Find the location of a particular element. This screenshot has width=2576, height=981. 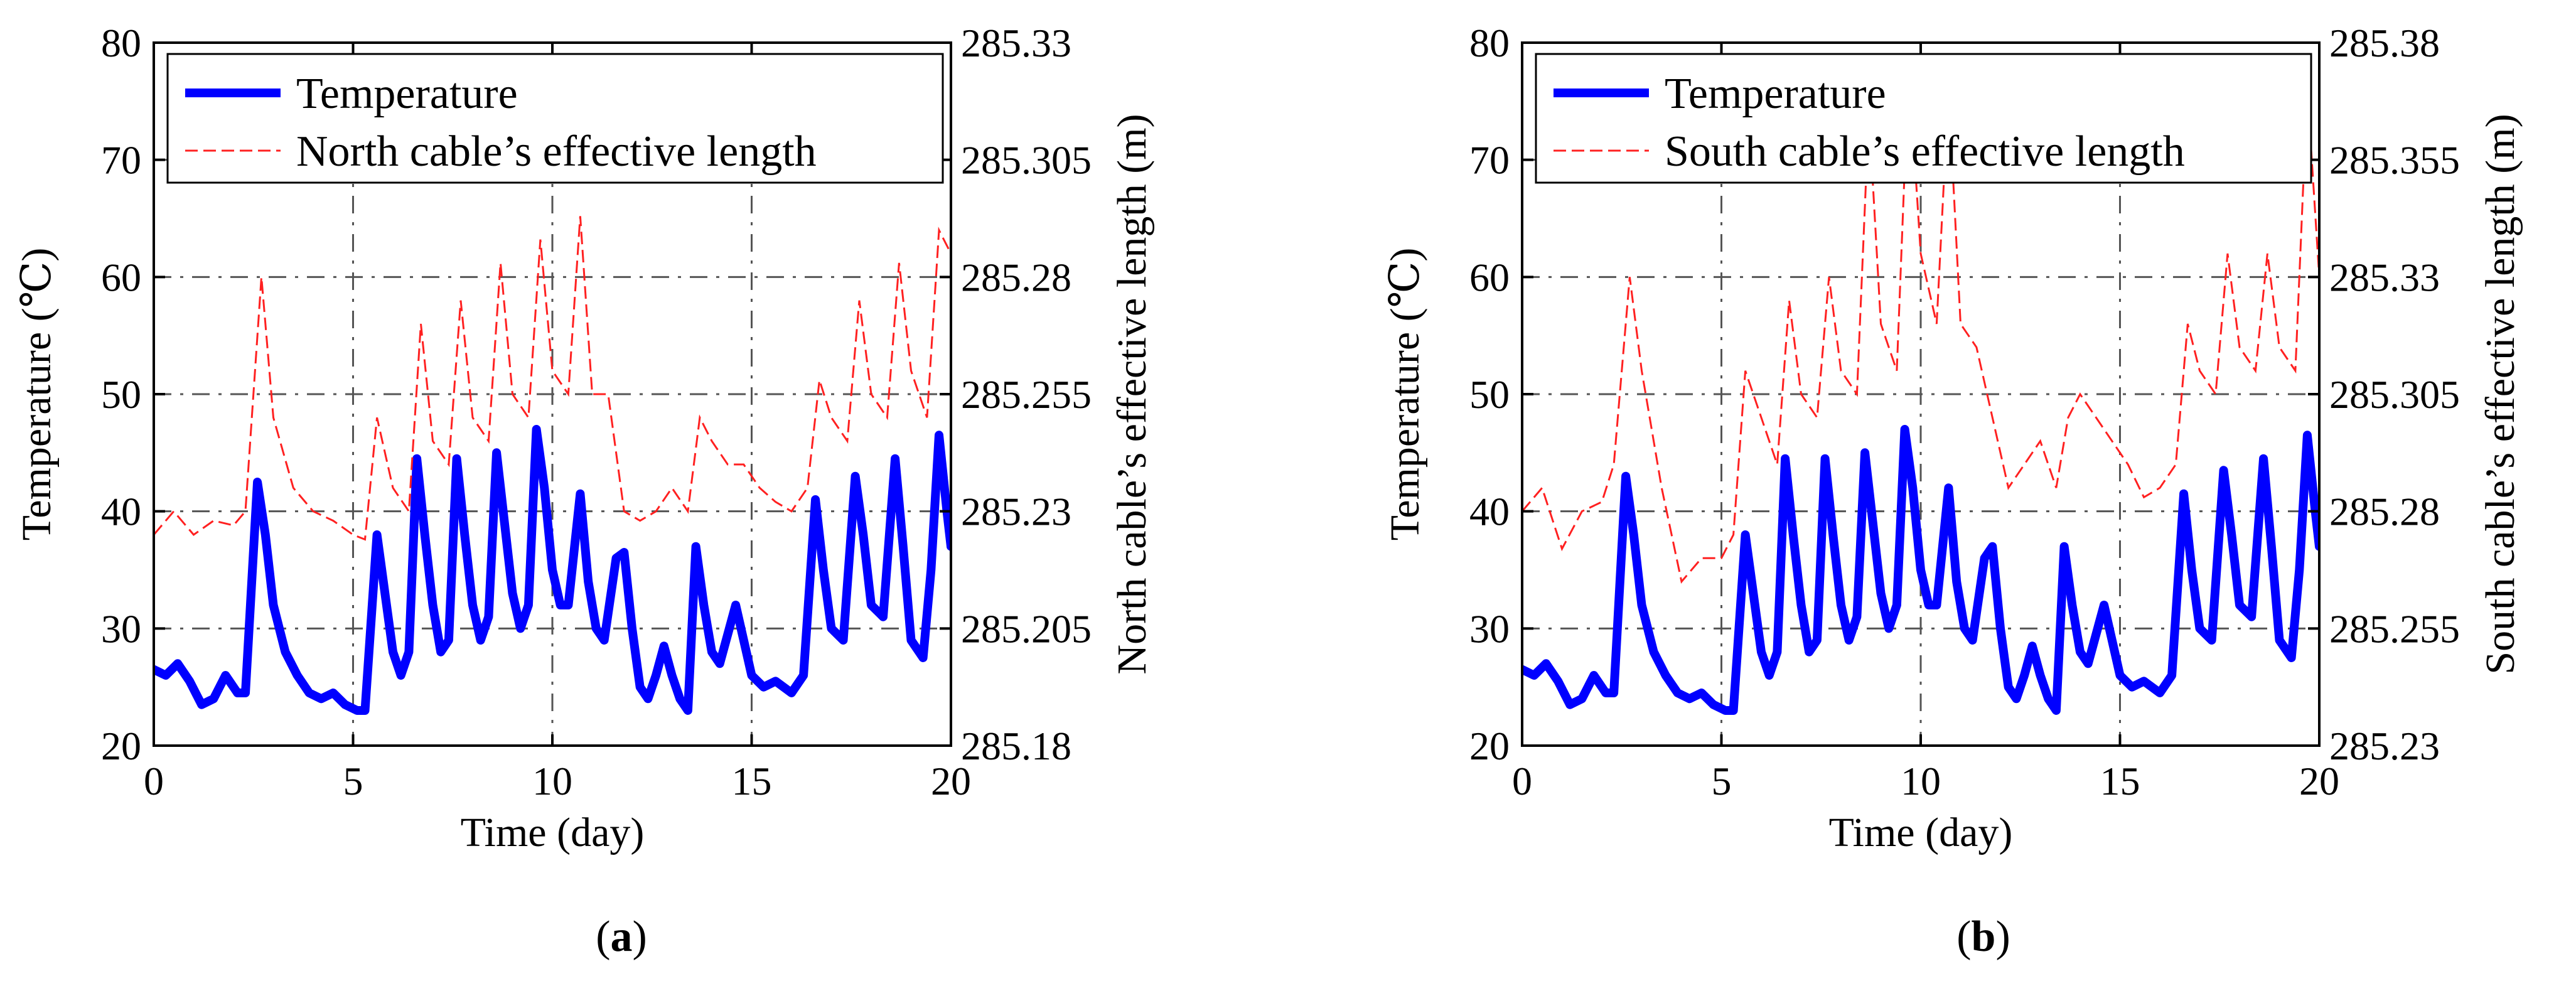

y-left-tick-label: 40 is located at coordinates (1489, 512).